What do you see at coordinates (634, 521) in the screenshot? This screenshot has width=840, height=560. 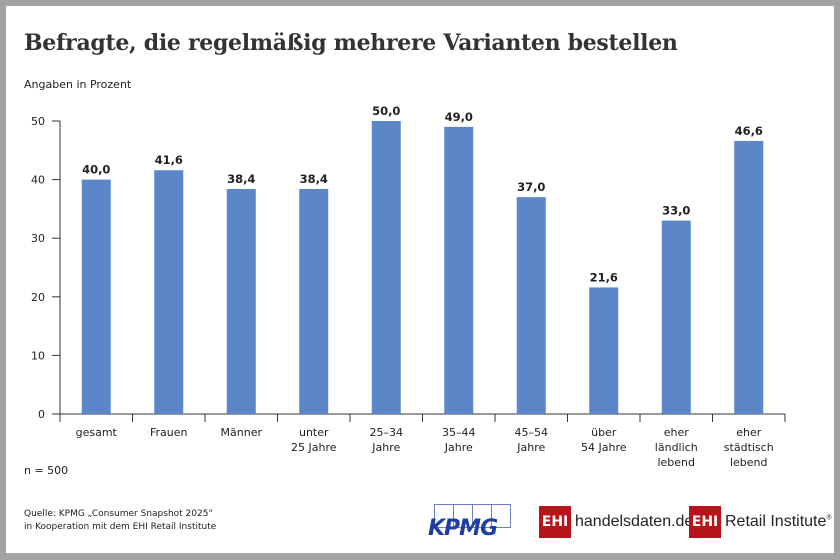 I see `handelsdaten-wordmark: handelsdaten.de` at bounding box center [634, 521].